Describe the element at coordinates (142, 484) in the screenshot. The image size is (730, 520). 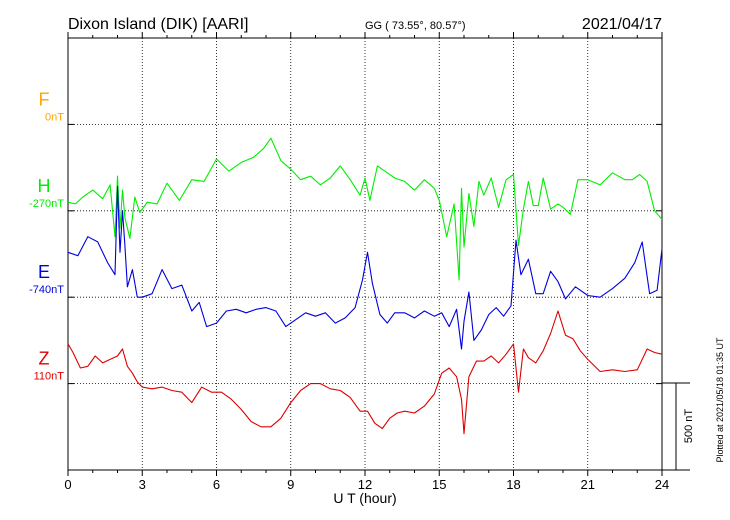
I see `x-tick-label: 3` at that location.